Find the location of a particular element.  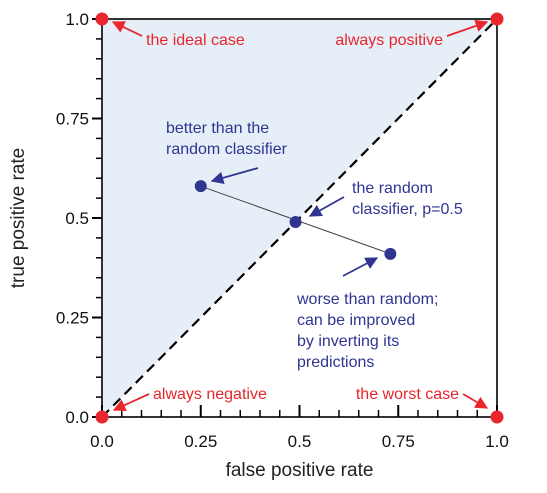

corner-label-3: always negative is located at coordinates (210, 394).